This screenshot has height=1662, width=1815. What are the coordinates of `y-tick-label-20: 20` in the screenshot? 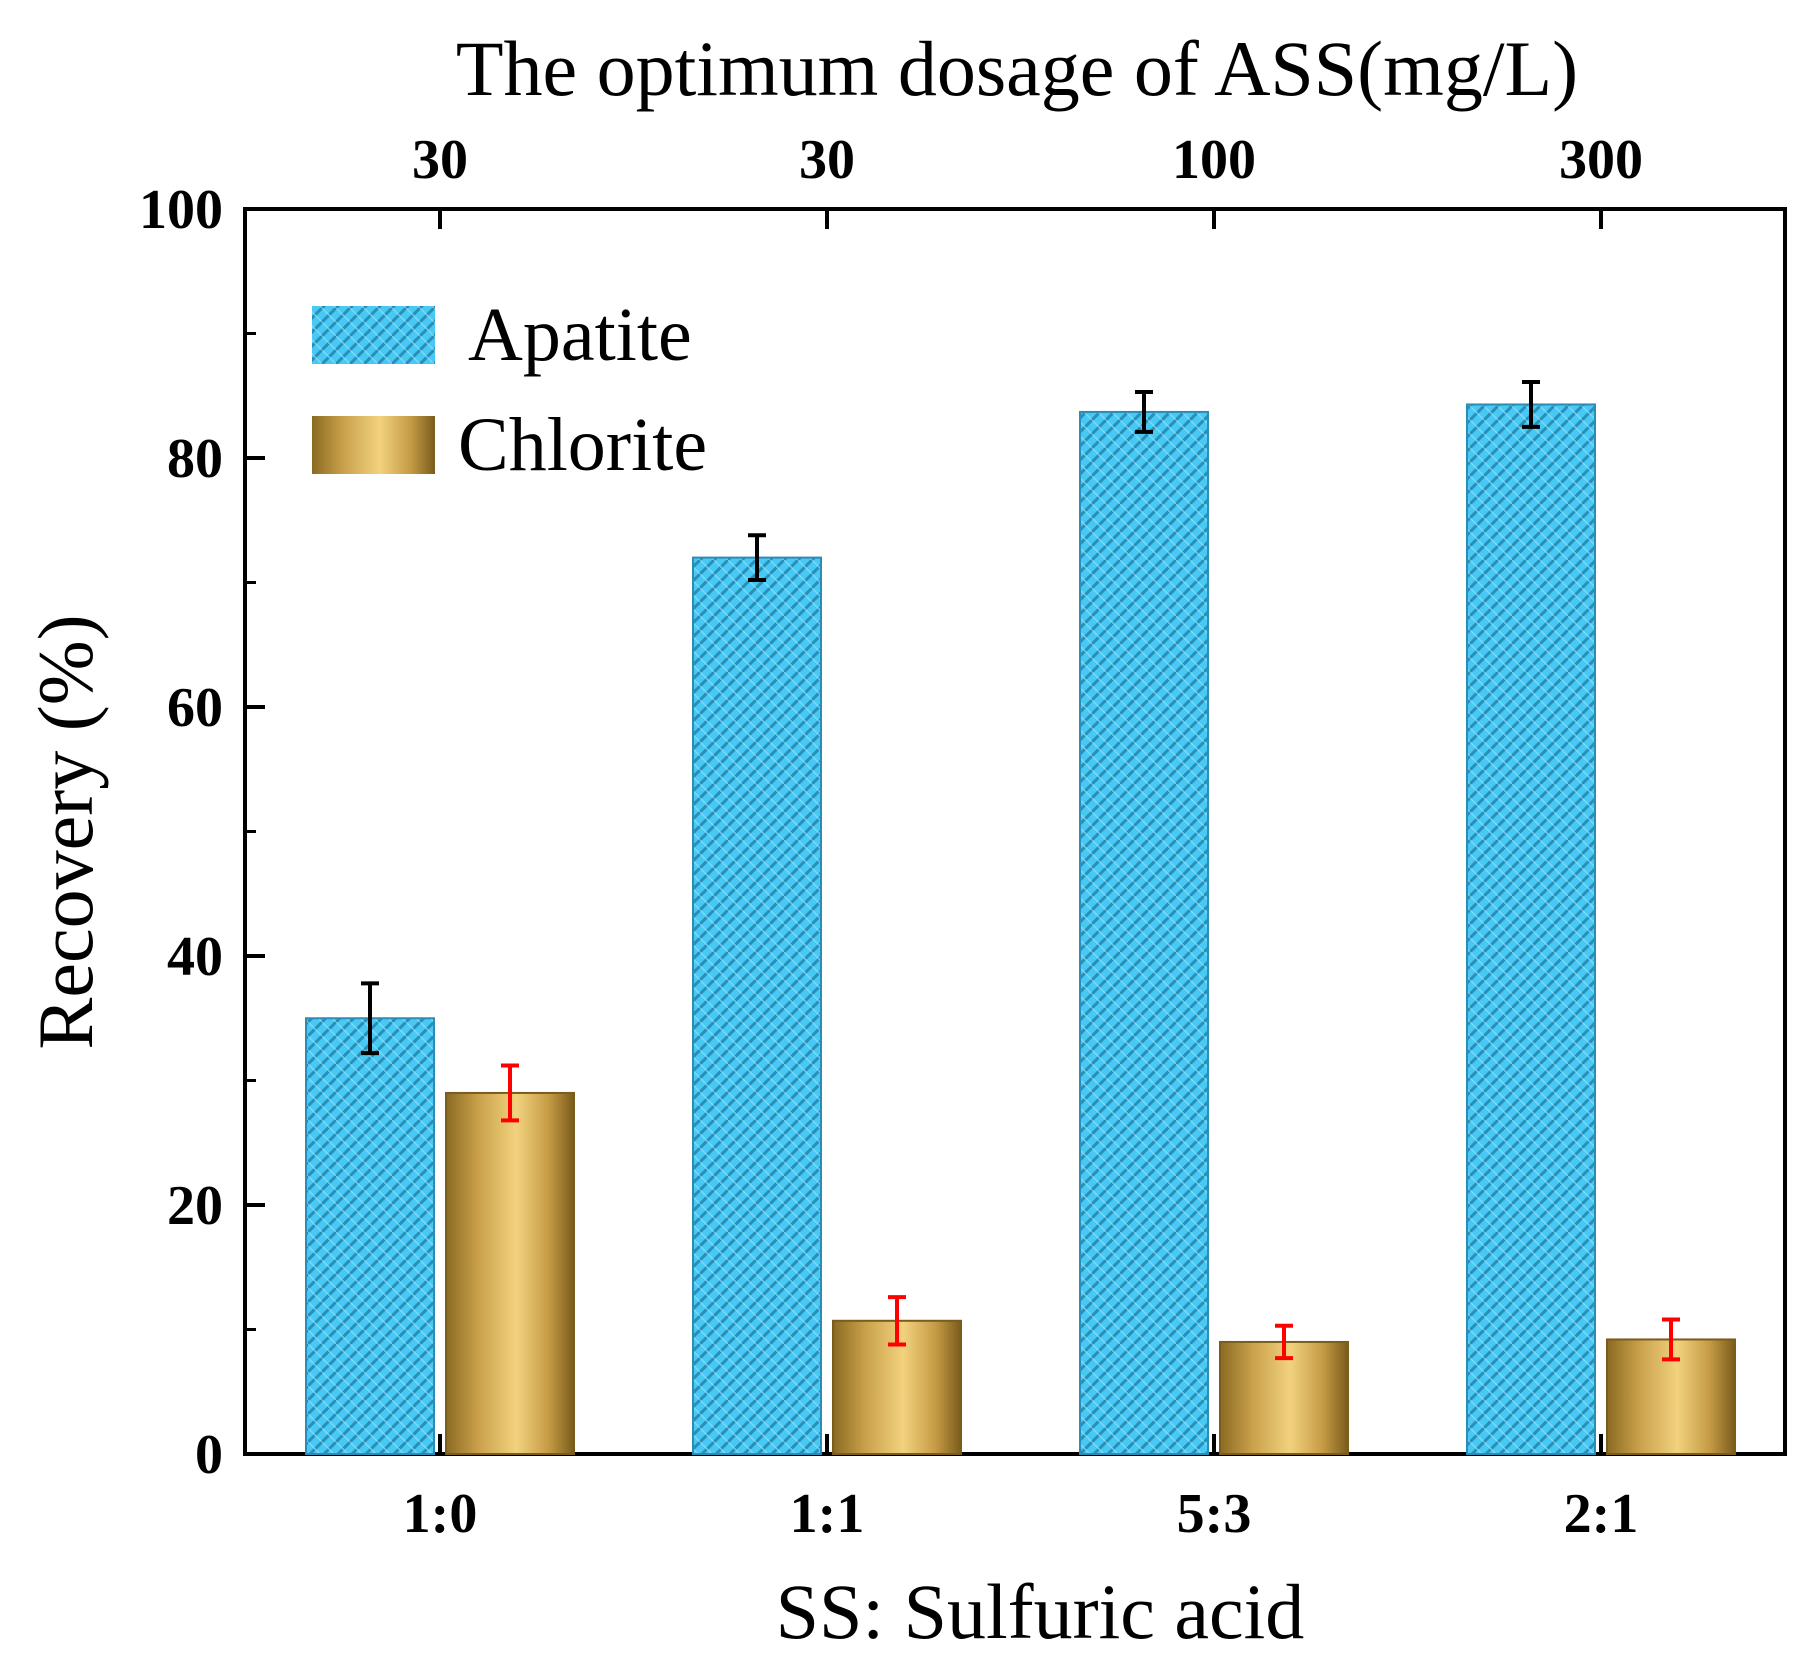 It's located at (195, 1206).